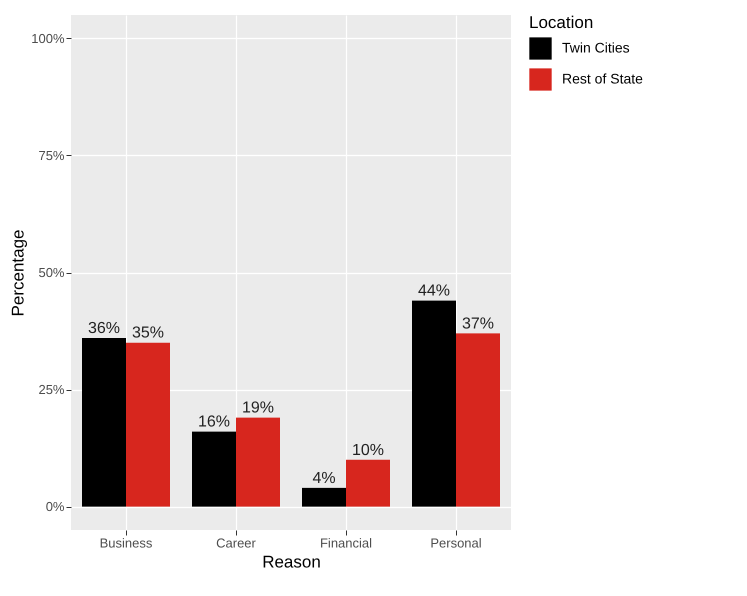 The image size is (747, 596). I want to click on data-label: 4%, so click(324, 478).